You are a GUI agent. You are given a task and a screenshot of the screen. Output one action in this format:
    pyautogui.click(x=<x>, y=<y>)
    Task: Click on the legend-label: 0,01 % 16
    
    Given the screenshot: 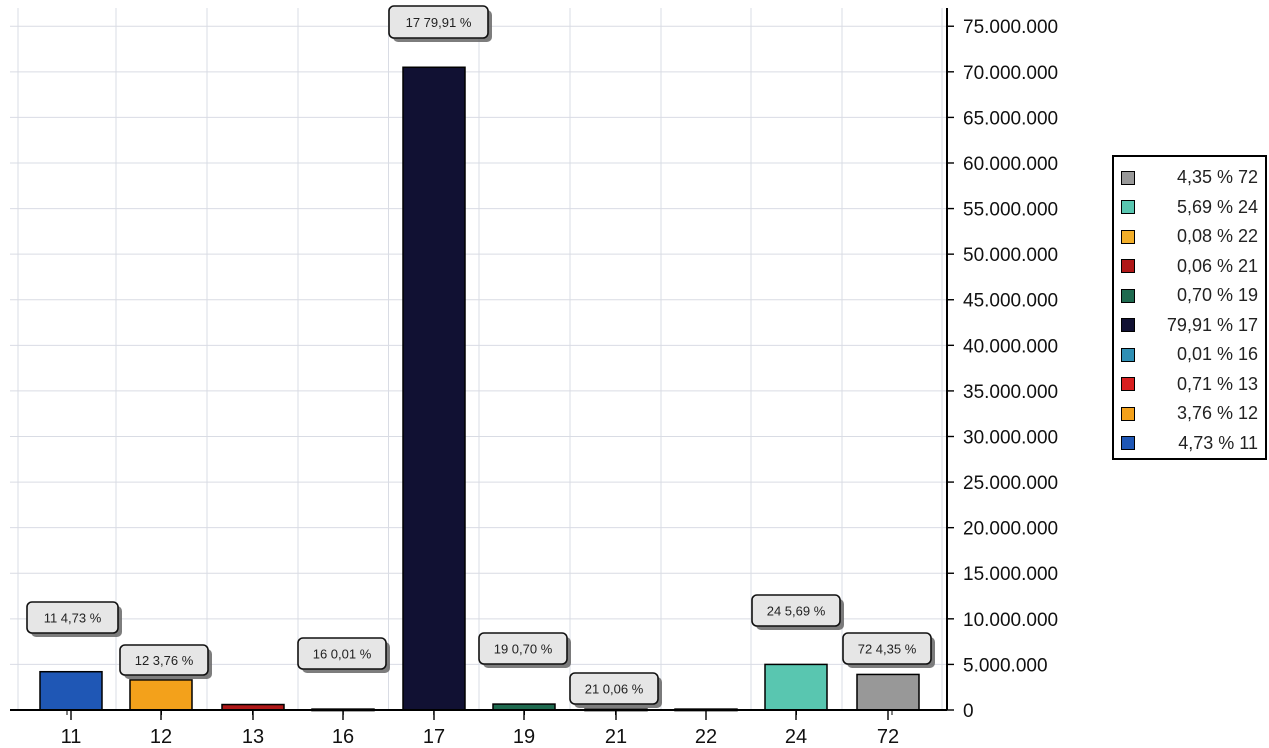 What is the action you would take?
    pyautogui.click(x=1217, y=354)
    